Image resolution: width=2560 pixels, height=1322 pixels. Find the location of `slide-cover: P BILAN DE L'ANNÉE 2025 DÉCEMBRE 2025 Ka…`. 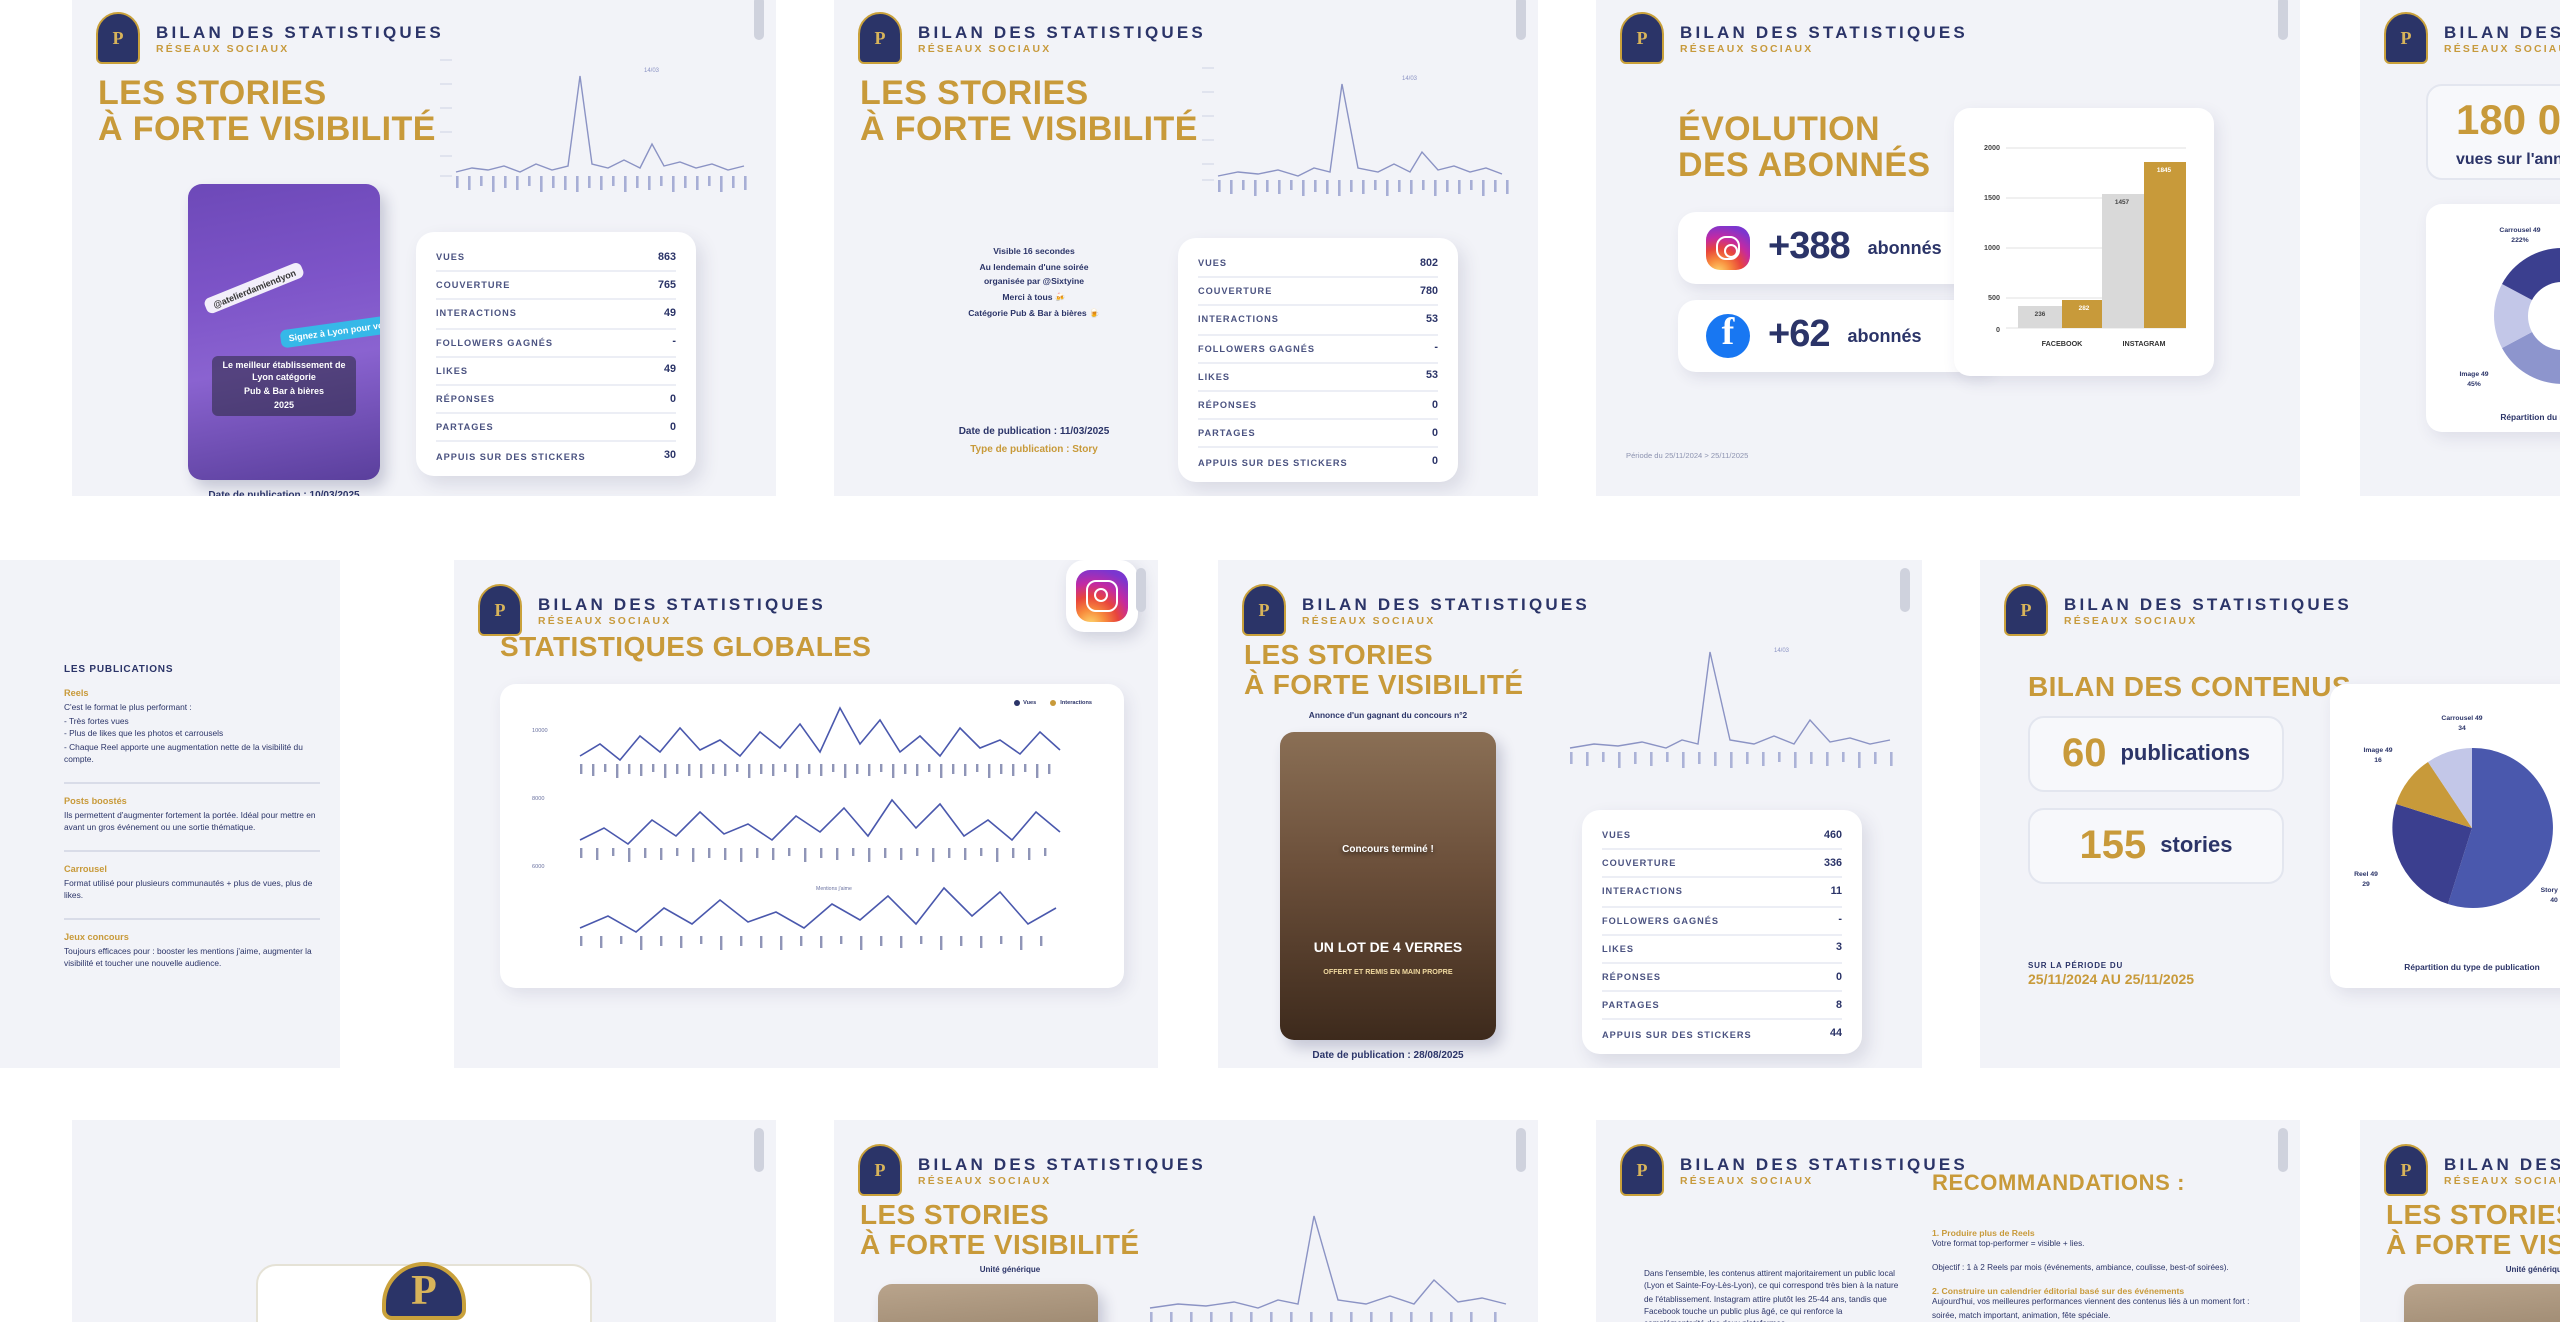

slide-cover: P BILAN DE L'ANNÉE 2025 DÉCEMBRE 2025 Ka… is located at coordinates (424, 1221).